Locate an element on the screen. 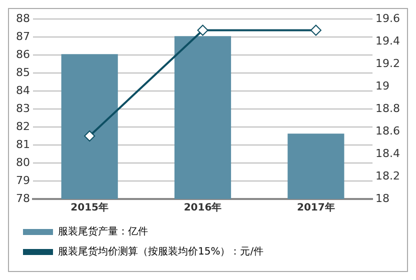 This screenshot has width=416, height=280. legend-label: 服装尾货产量：亿件 is located at coordinates (103, 232).